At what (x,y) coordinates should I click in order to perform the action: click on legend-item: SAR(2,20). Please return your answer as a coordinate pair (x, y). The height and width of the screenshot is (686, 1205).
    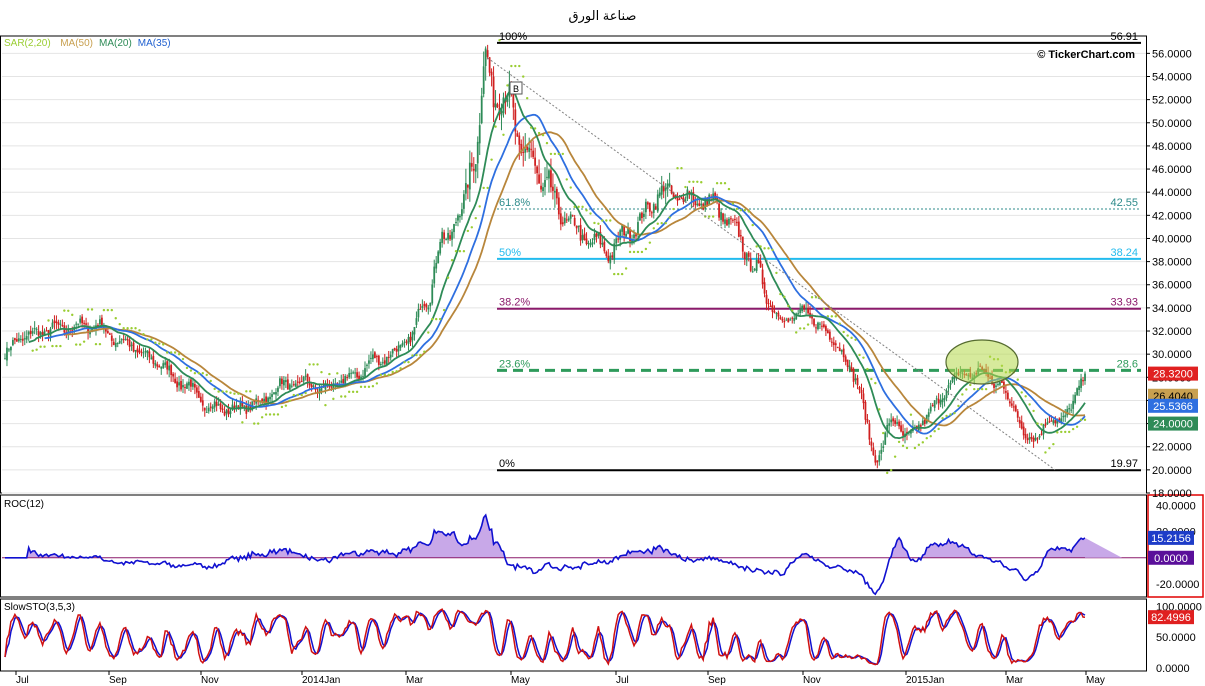
    Looking at the image, I should click on (27, 43).